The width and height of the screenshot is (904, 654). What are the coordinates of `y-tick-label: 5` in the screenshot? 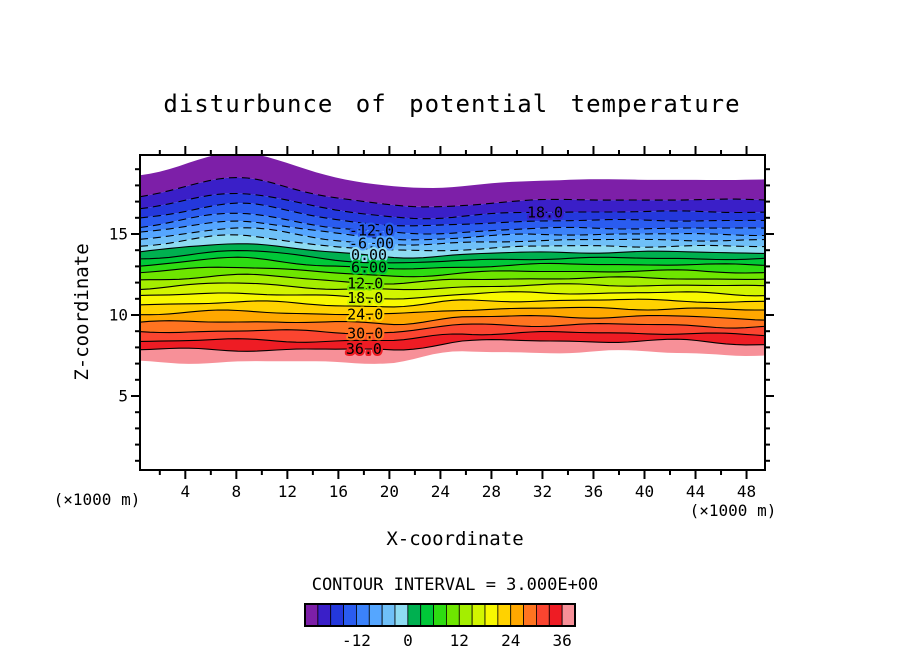 It's located at (123, 396).